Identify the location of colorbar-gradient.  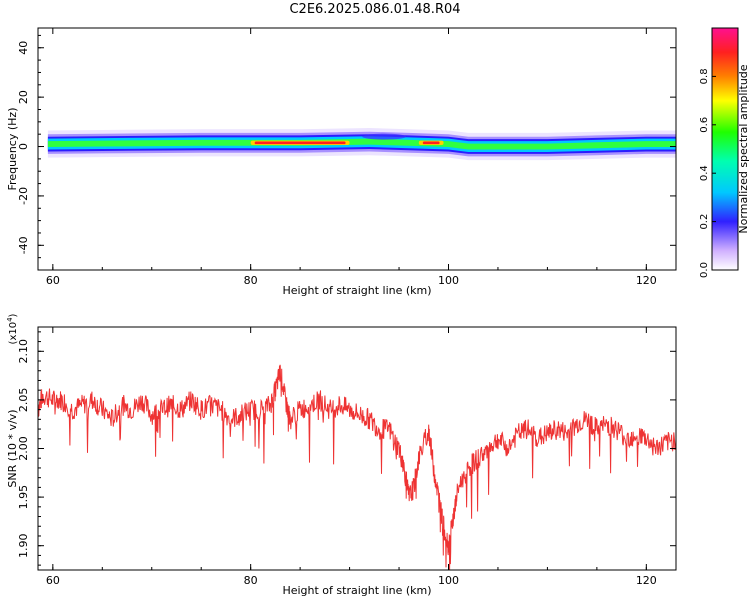
(725, 149).